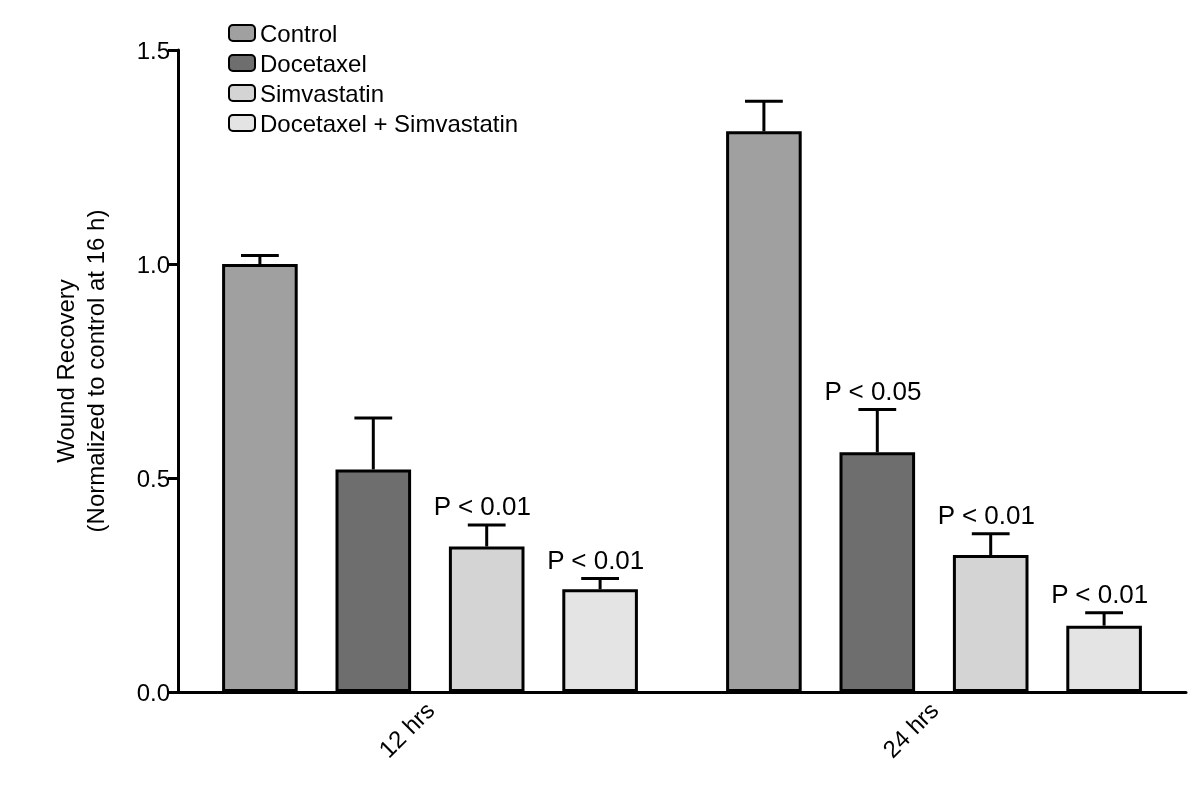  I want to click on annotation: P < 0.05, so click(873, 390).